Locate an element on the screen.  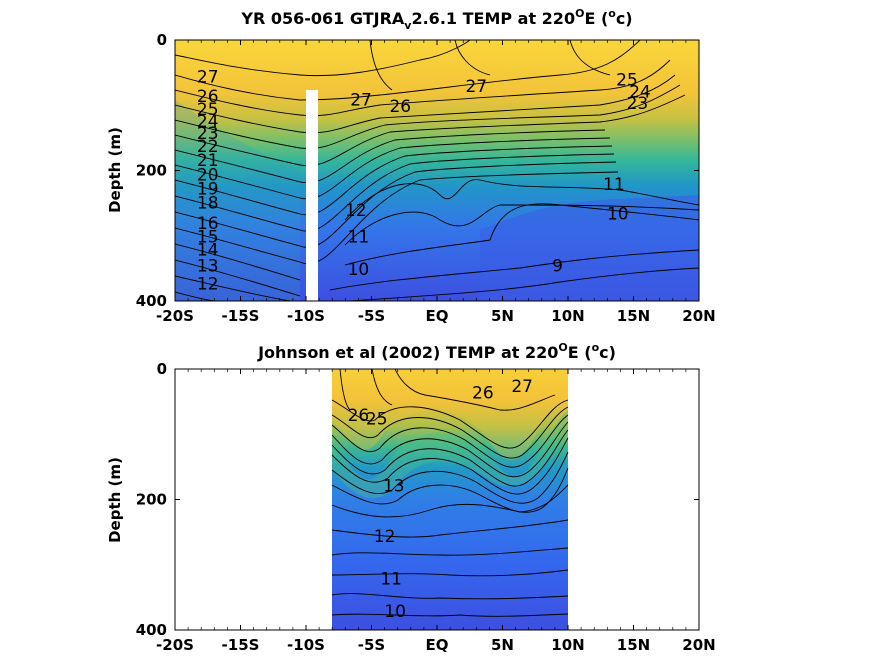
bottom-contours is located at coordinates (450, 493).